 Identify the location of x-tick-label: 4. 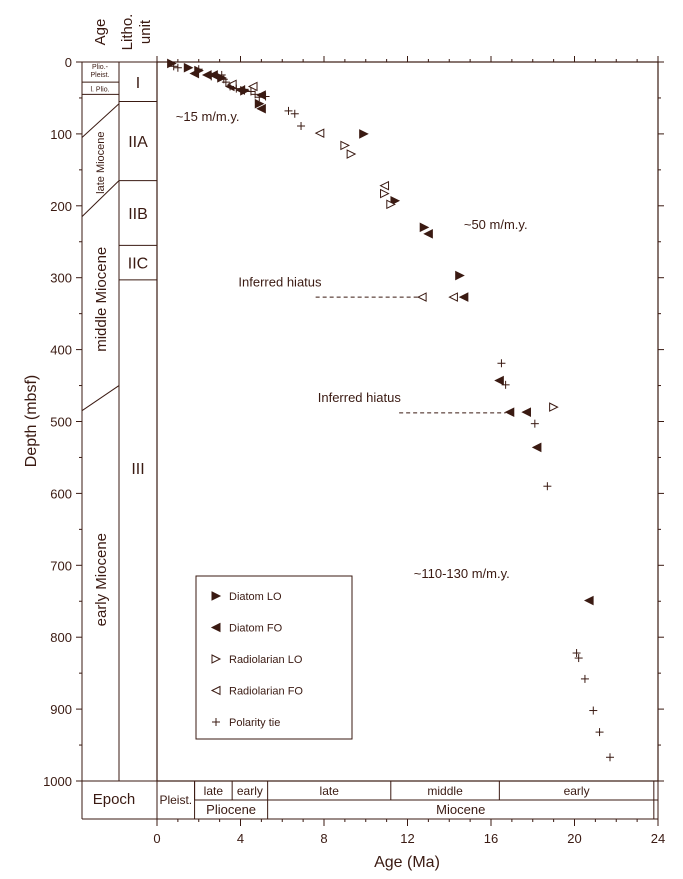
(240, 838).